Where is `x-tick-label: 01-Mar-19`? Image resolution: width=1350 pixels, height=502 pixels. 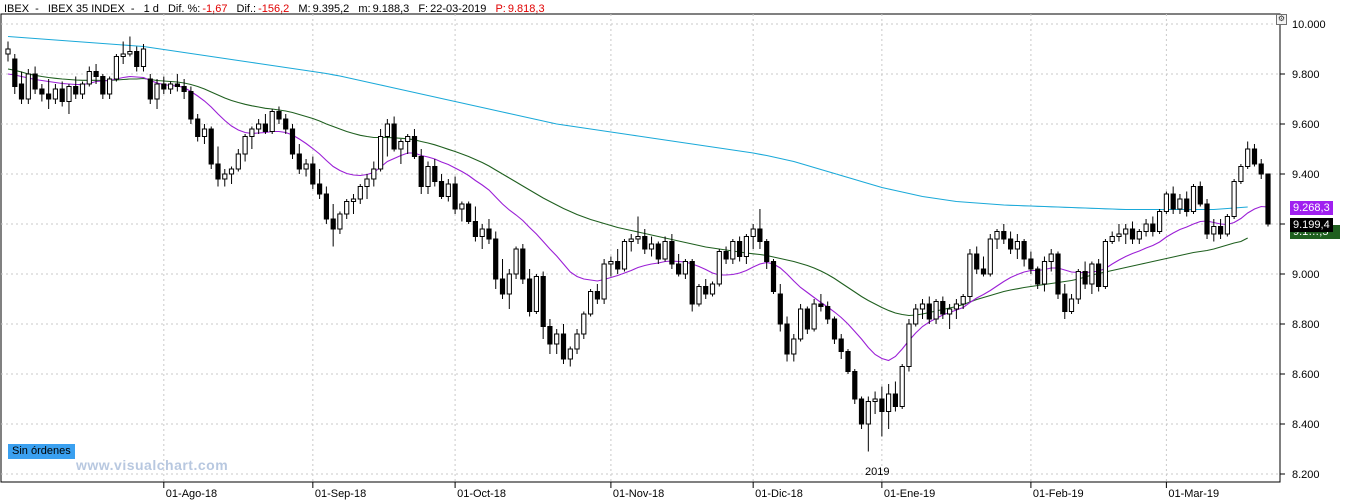 x-tick-label: 01-Mar-19 is located at coordinates (1193, 494).